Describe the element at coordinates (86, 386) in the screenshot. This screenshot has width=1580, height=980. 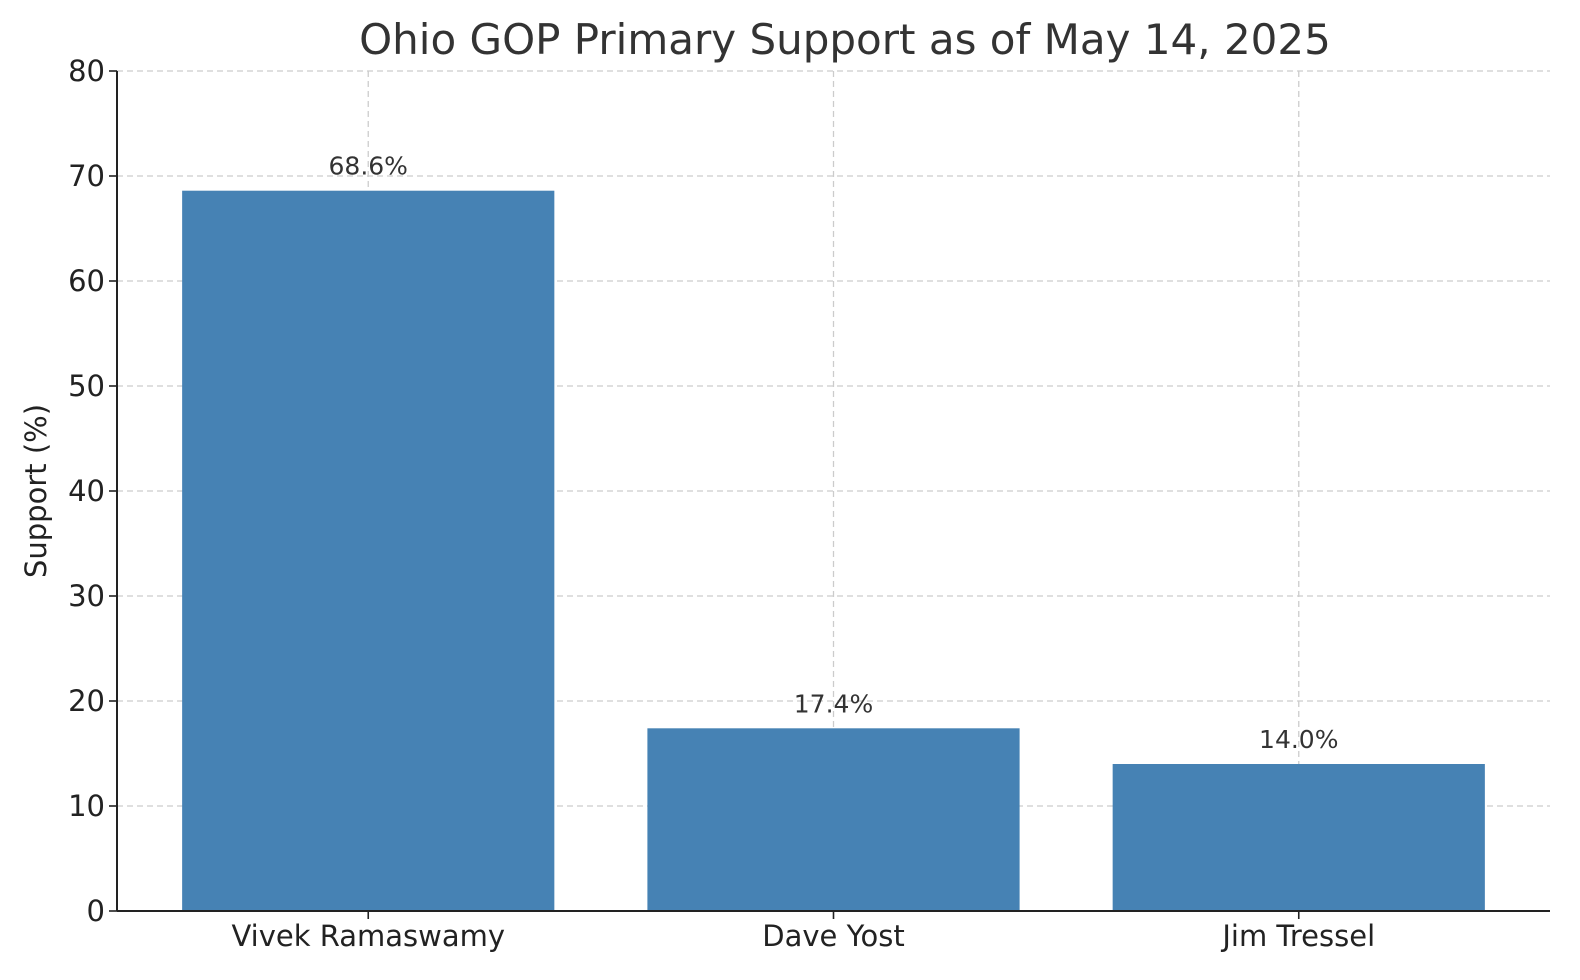
I see `y-tick-label: 50` at that location.